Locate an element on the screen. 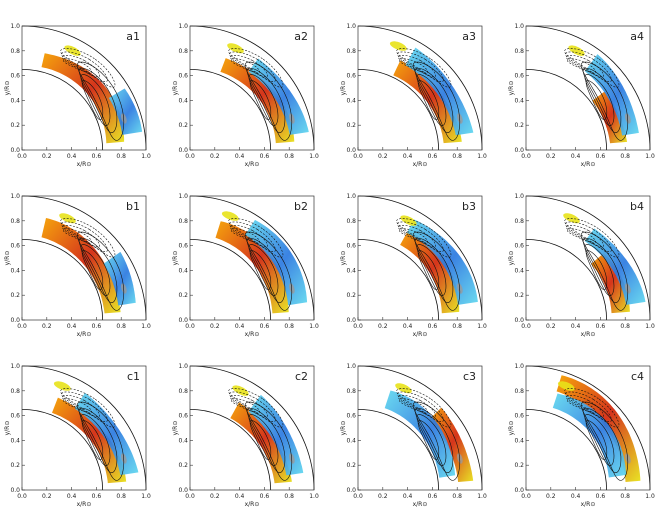  cool-band-b3 is located at coordinates (442, 262).